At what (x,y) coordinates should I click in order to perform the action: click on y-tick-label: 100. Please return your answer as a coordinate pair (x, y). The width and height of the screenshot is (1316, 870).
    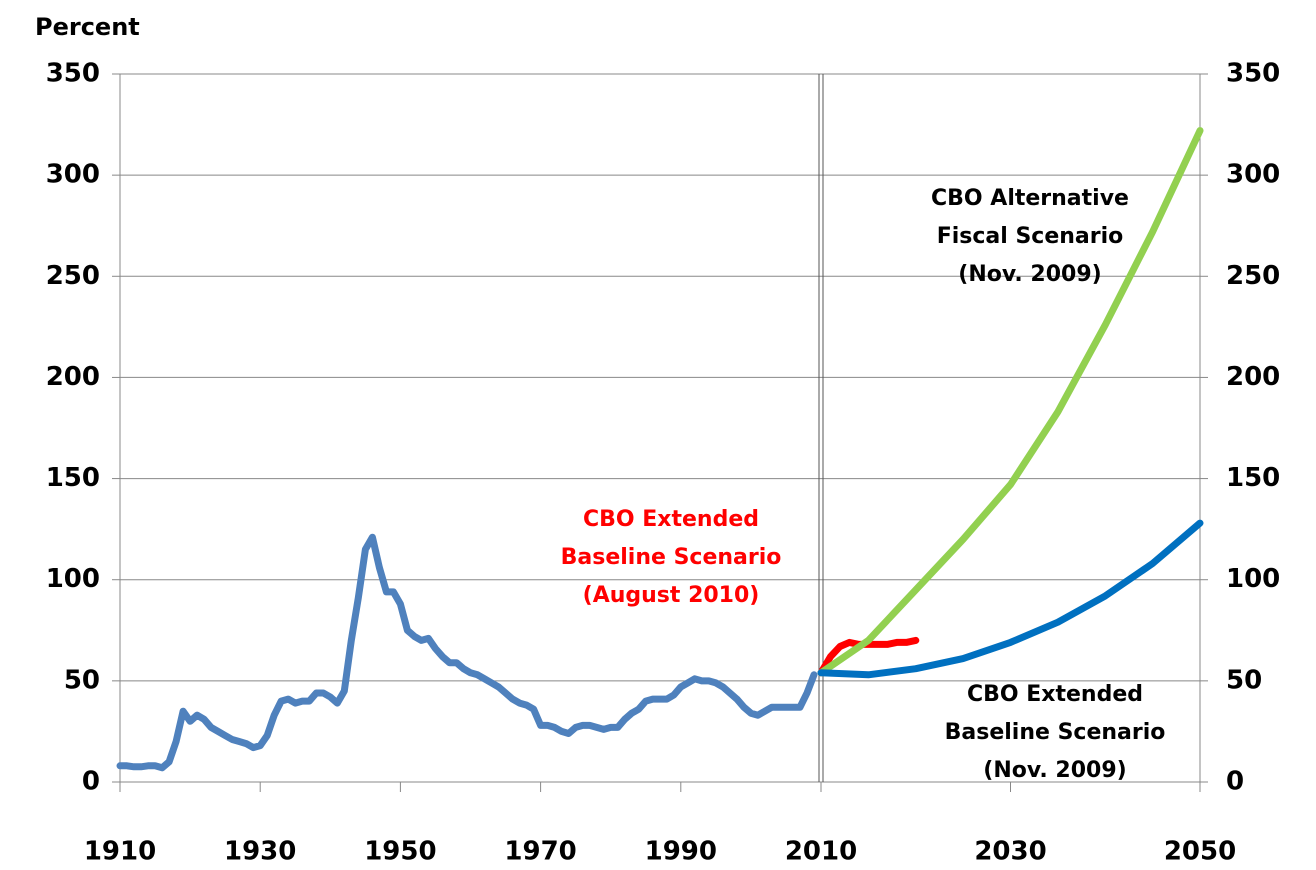
    Looking at the image, I should click on (73, 579).